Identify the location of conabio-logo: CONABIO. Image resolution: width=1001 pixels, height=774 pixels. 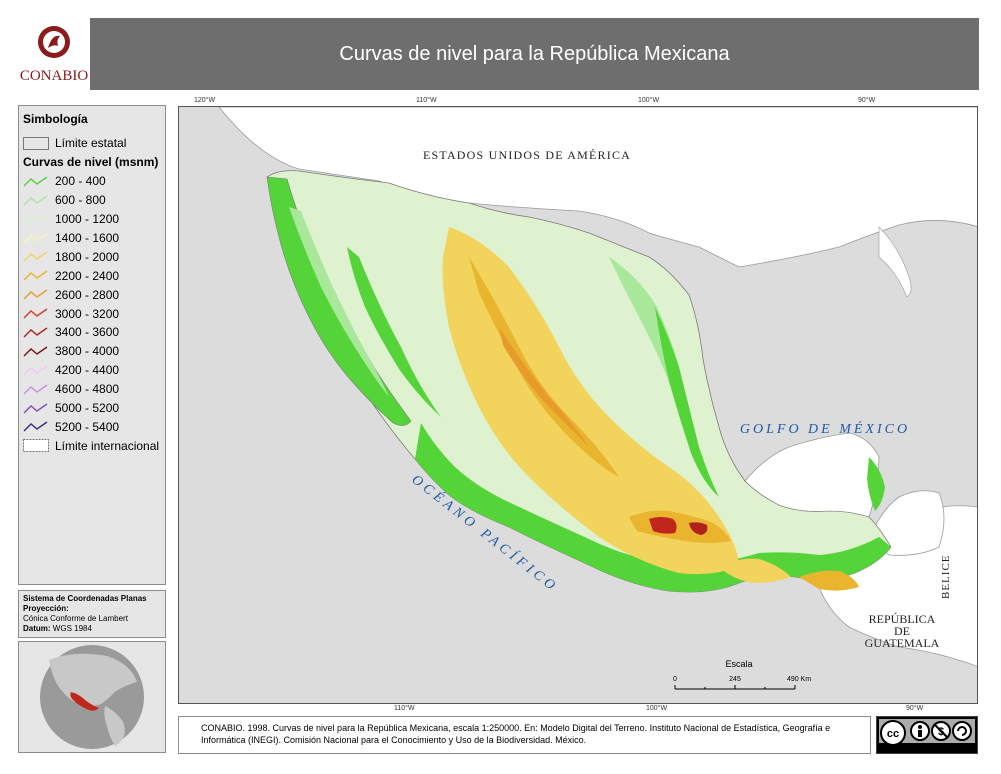
(54, 54).